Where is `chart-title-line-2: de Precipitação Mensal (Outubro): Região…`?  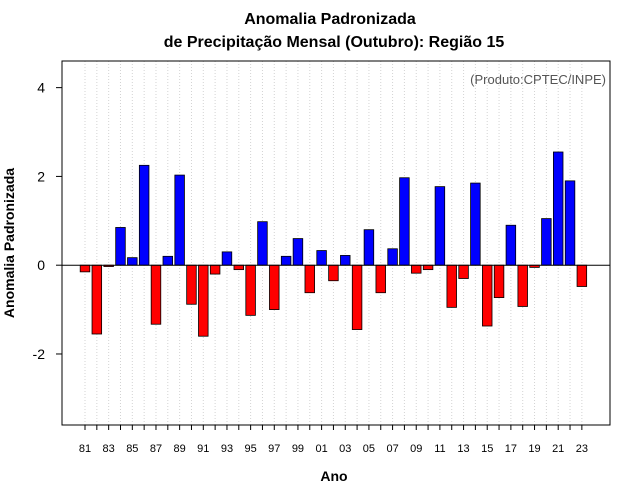
chart-title-line-2: de Precipitação Mensal (Outubro): Região… is located at coordinates (334, 42).